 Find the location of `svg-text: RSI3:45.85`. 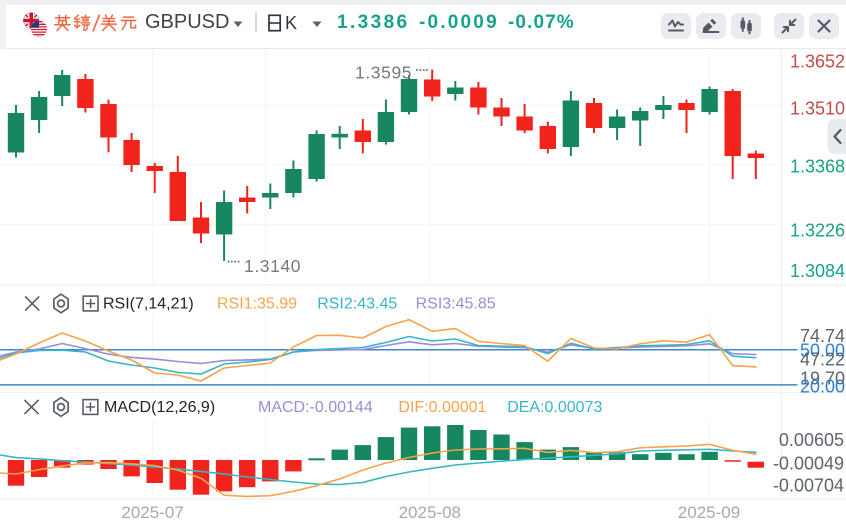

svg-text: RSI3:45.85 is located at coordinates (456, 304).